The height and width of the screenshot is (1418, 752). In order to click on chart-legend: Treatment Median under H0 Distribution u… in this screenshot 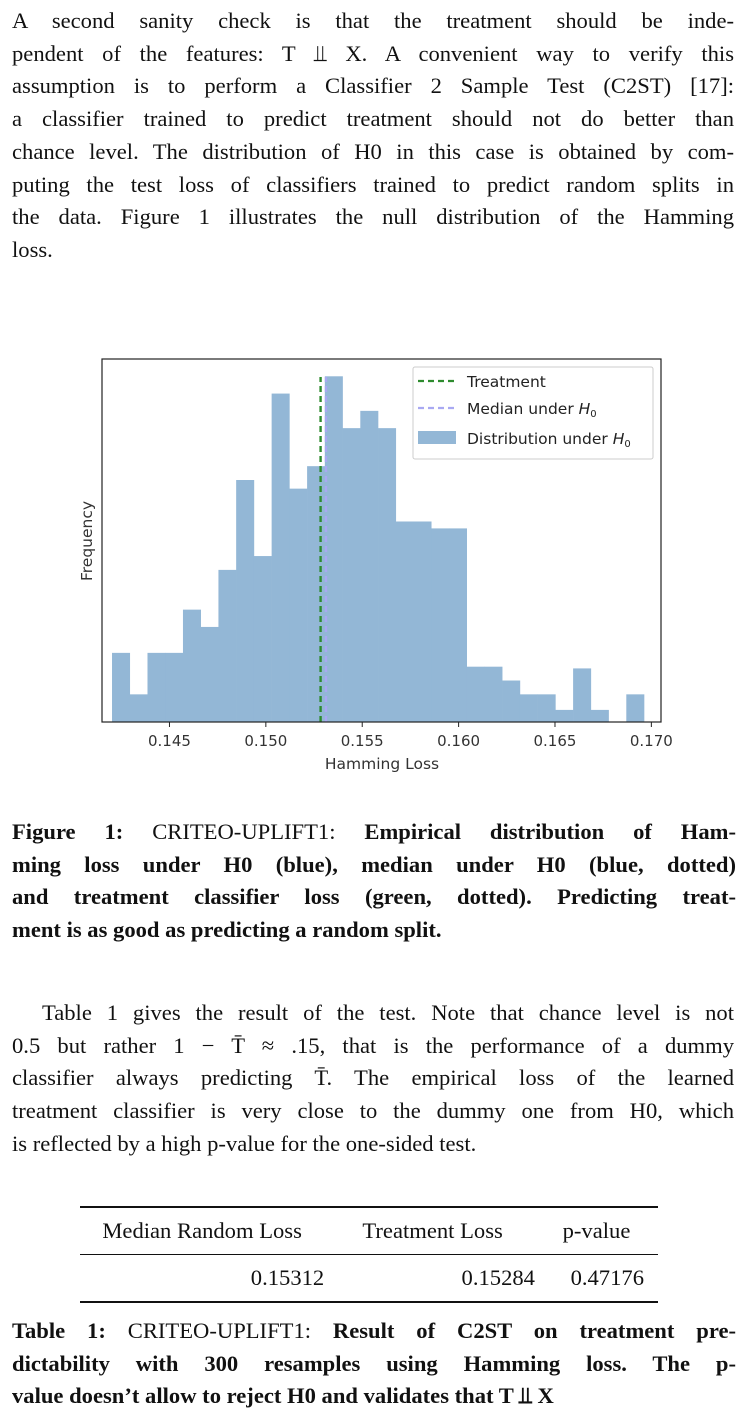, I will do `click(533, 413)`.